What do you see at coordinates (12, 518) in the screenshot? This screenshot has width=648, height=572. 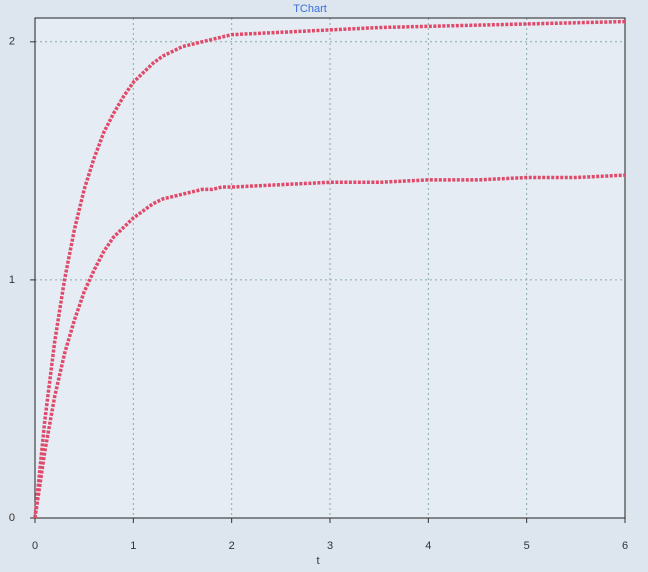 I see `y-tick-label: 0` at bounding box center [12, 518].